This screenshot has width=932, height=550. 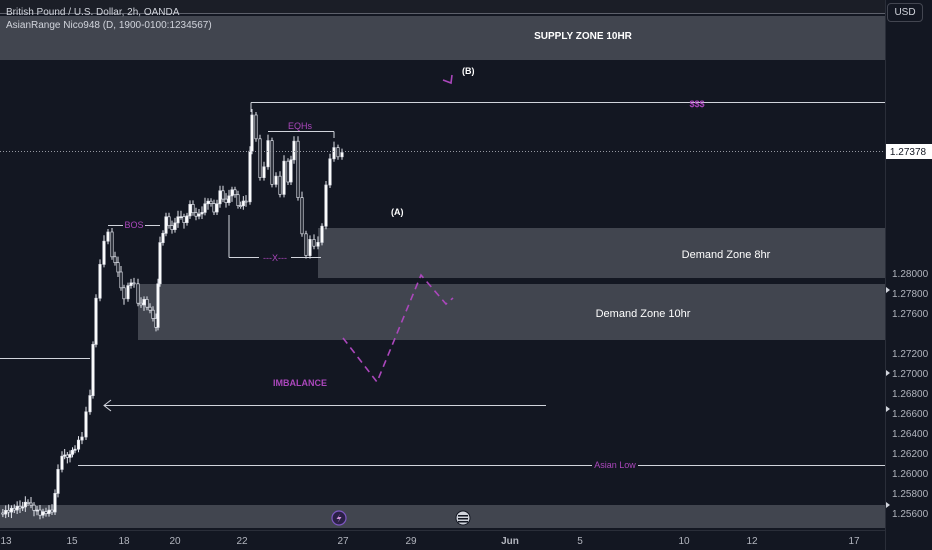 I want to click on demand-zone-10hr-label: Demand Zone 10hr, so click(x=643, y=314).